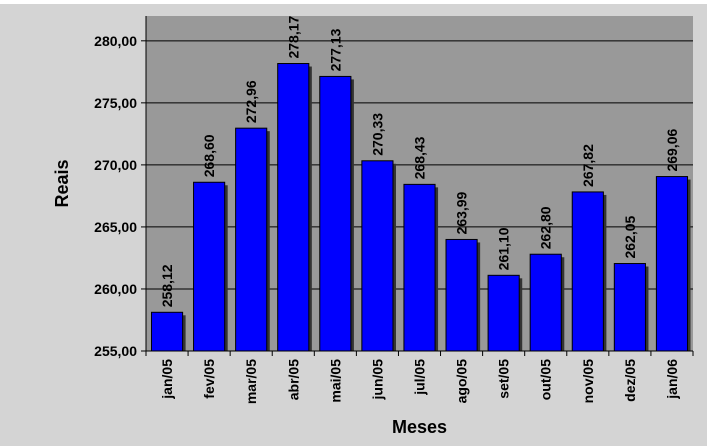 The width and height of the screenshot is (707, 446). I want to click on bar-value-label: 277,13, so click(335, 49).